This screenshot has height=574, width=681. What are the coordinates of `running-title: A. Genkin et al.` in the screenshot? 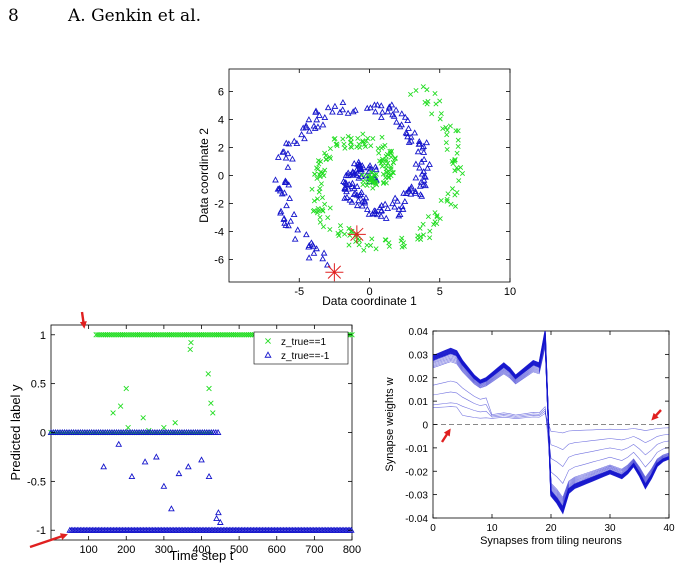 It's located at (135, 16).